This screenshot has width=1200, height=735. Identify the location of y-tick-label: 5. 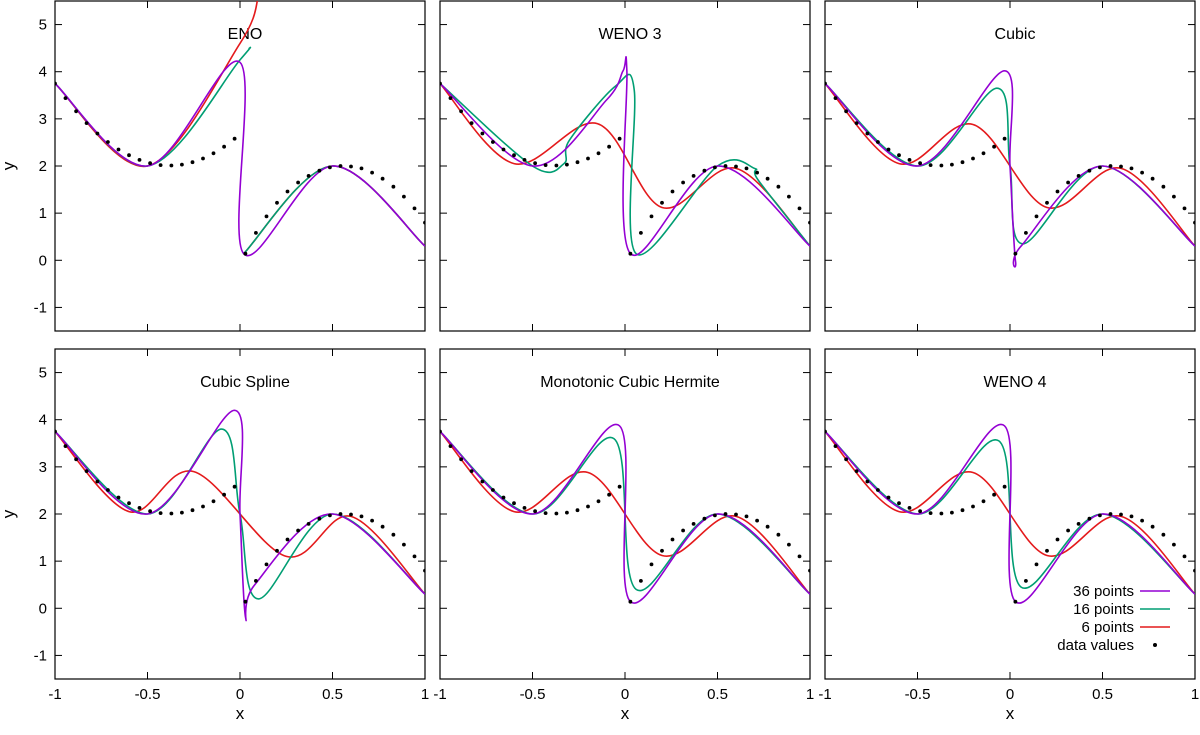
(43, 373).